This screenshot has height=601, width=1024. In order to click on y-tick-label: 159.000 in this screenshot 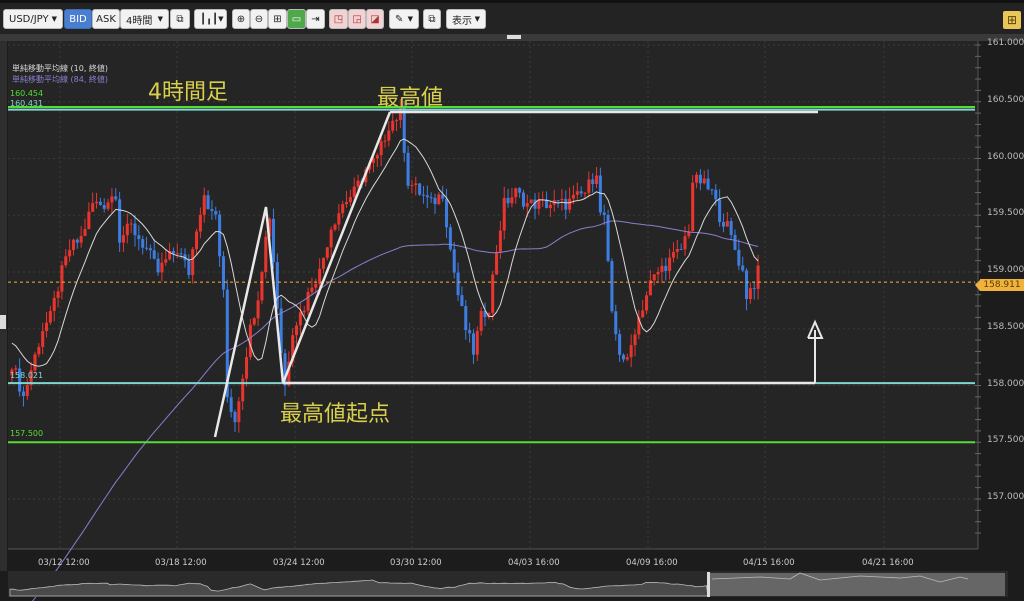, I will do `click(1005, 270)`.